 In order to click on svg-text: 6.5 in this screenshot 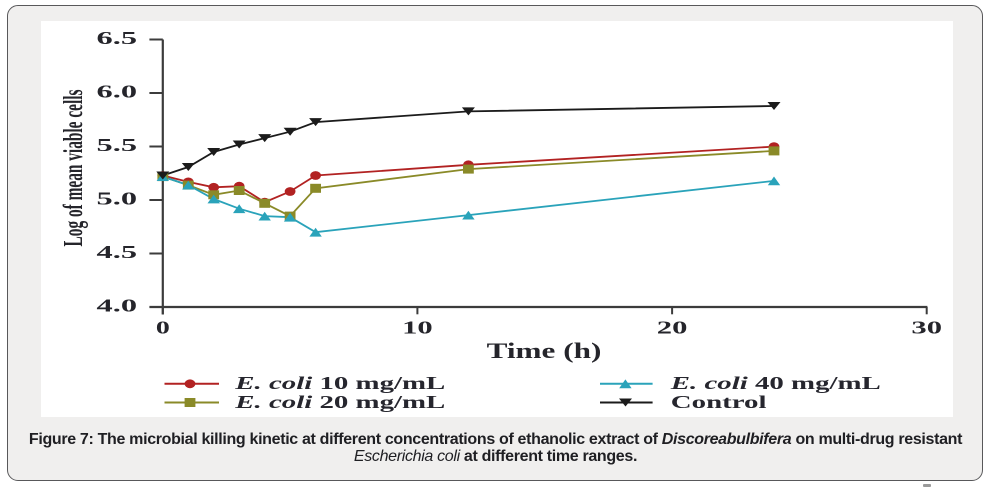, I will do `click(117, 38)`.